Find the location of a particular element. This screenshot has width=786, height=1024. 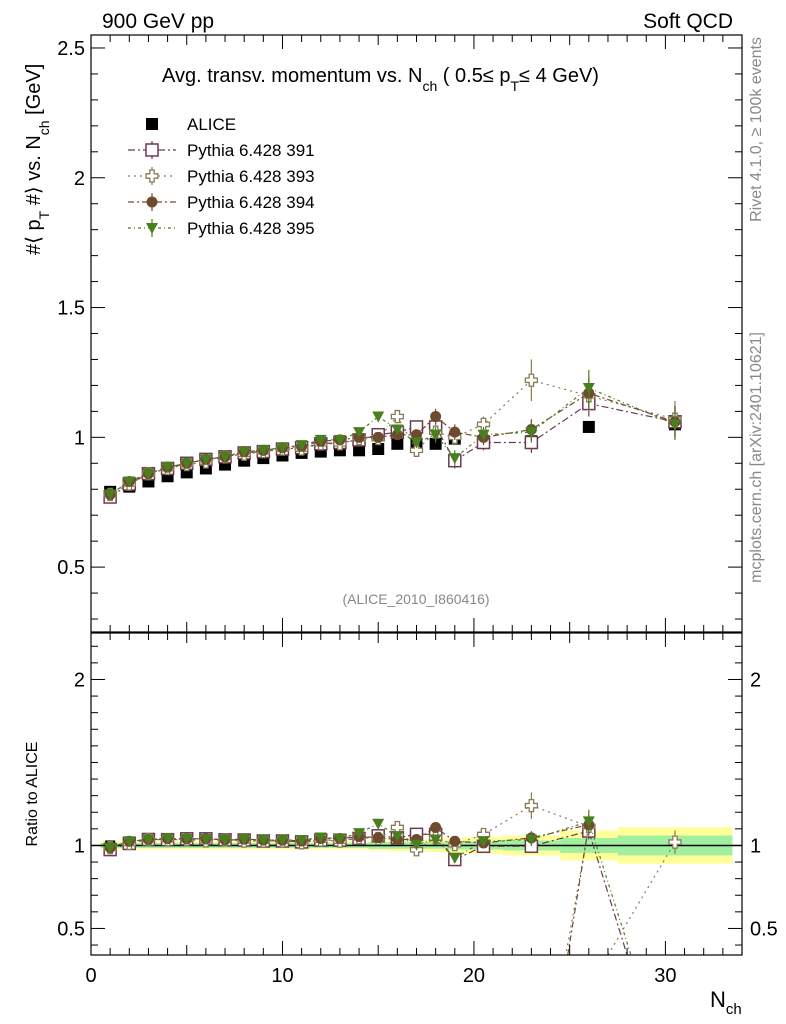

title-prefix: Avg. transv. momentum vs. N is located at coordinates (292, 76).